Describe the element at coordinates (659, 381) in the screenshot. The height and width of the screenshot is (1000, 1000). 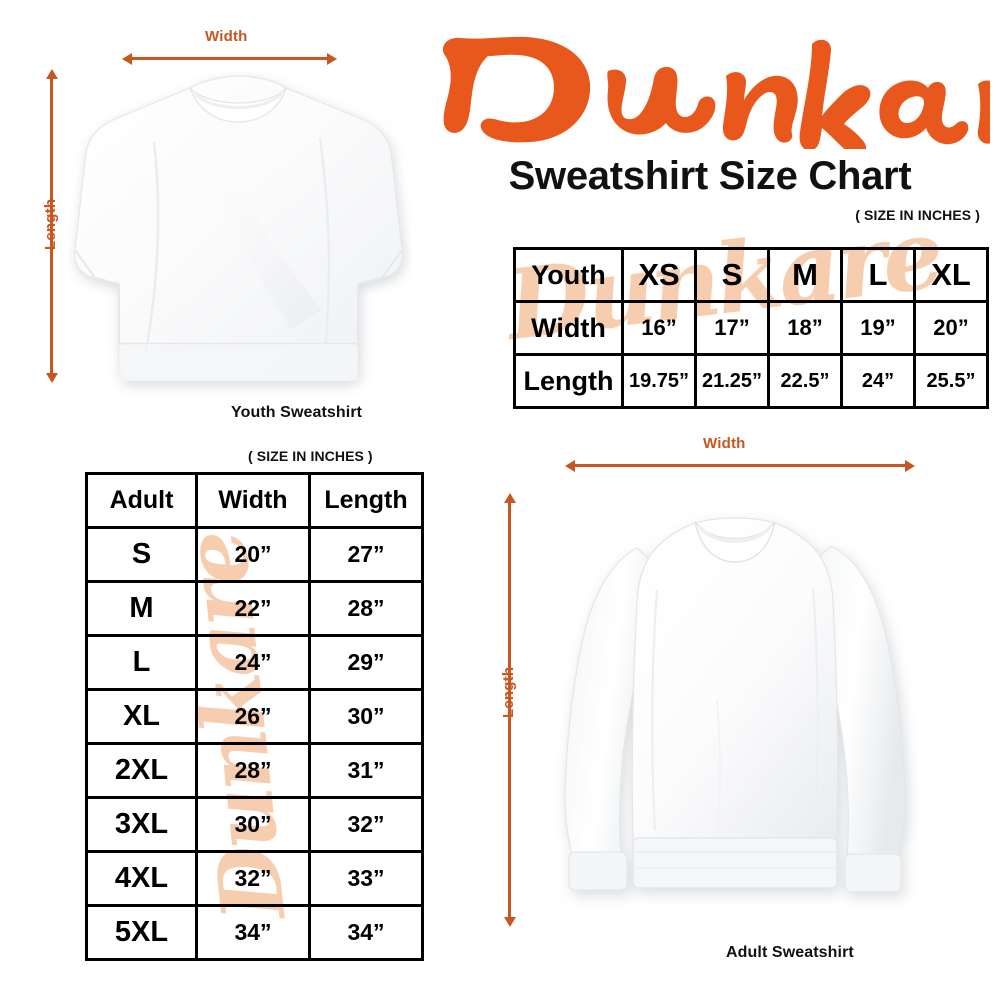
I see `youth-length-xs: 19.75”` at that location.